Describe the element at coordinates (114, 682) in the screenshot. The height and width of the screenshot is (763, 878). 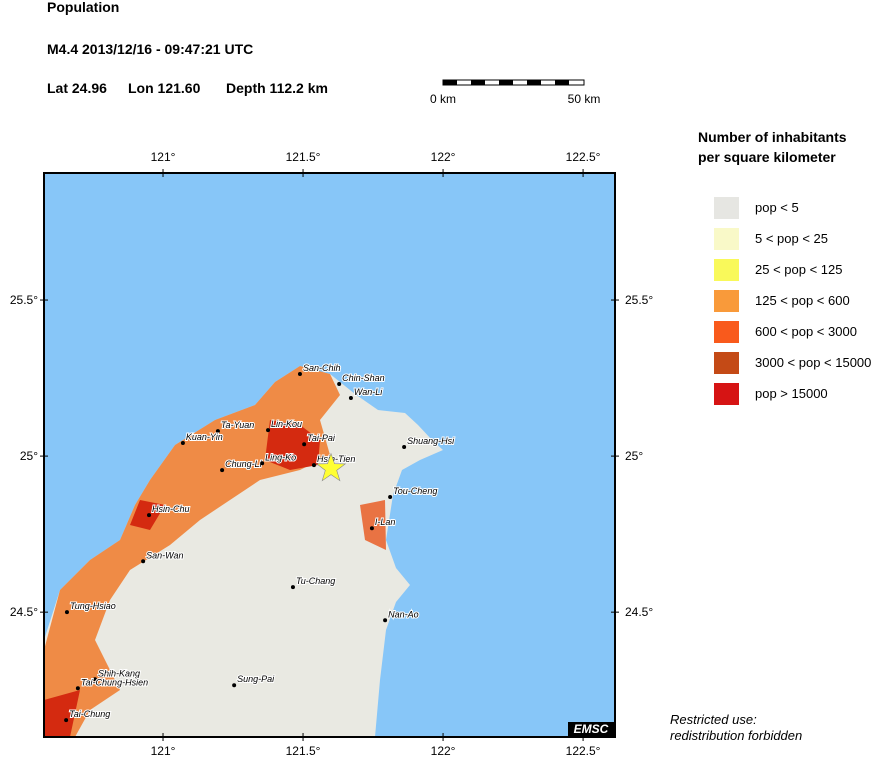
I see `city-label: Tai-Chung-Hsien` at that location.